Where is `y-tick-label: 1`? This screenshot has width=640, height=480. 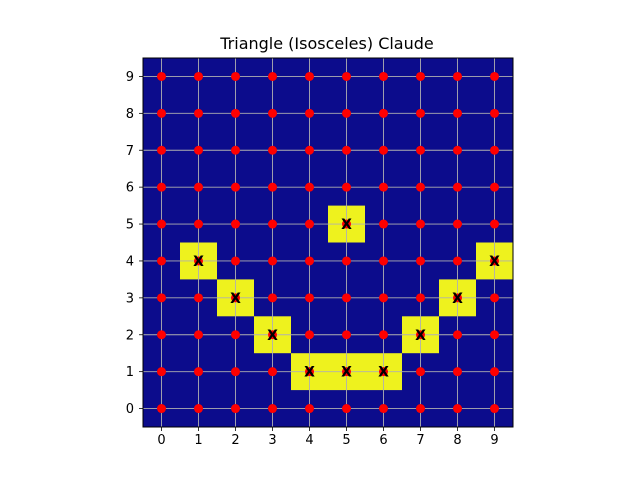
y-tick-label: 1 is located at coordinates (130, 372).